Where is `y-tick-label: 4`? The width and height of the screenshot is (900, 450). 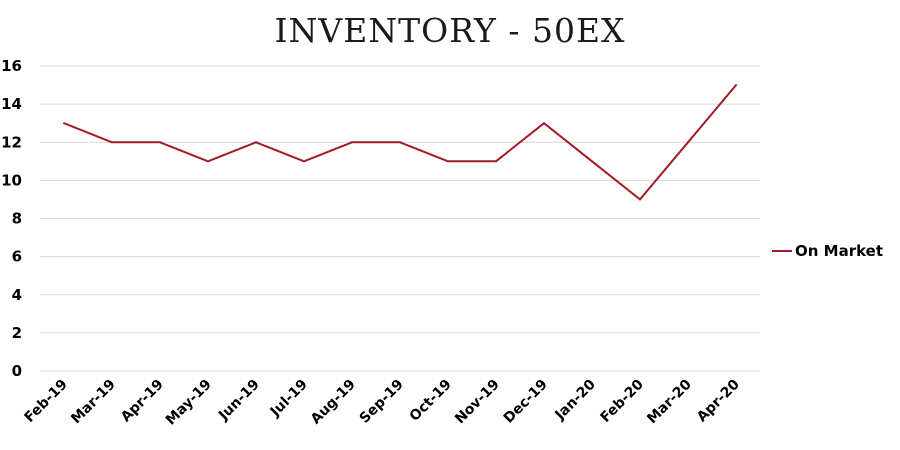
y-tick-label: 4 is located at coordinates (17, 295).